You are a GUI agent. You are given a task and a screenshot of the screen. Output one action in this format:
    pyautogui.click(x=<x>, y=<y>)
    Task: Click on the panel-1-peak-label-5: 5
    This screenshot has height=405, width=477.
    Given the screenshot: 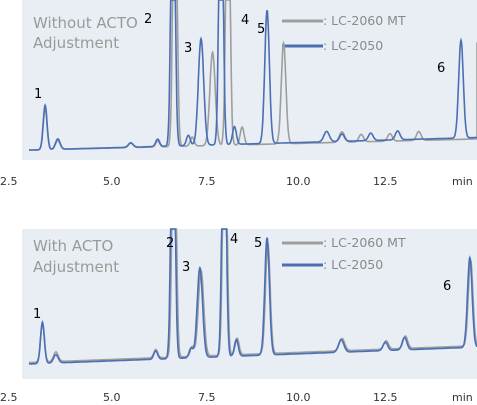 What is the action you would take?
    pyautogui.click(x=261, y=29)
    